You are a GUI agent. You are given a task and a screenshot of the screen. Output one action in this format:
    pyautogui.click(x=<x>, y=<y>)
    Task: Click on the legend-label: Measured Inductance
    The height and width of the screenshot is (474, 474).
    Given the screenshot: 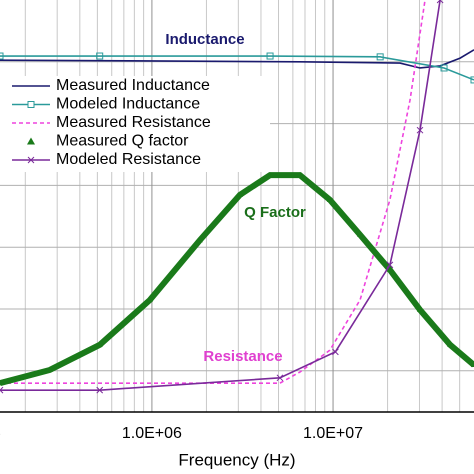 What is the action you would take?
    pyautogui.click(x=133, y=85)
    